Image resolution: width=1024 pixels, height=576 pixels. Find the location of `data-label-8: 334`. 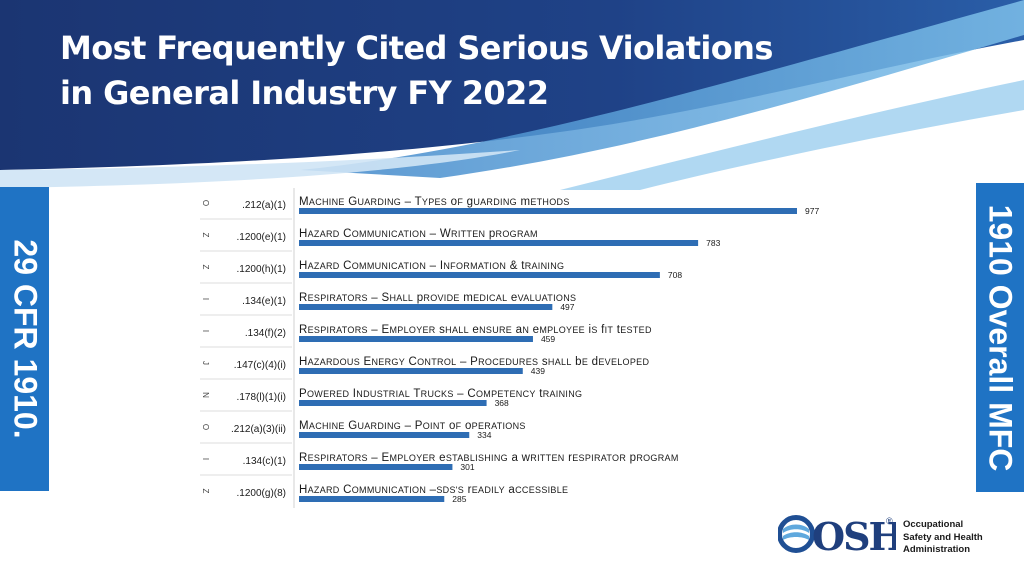

data-label-8: 334 is located at coordinates (484, 435).